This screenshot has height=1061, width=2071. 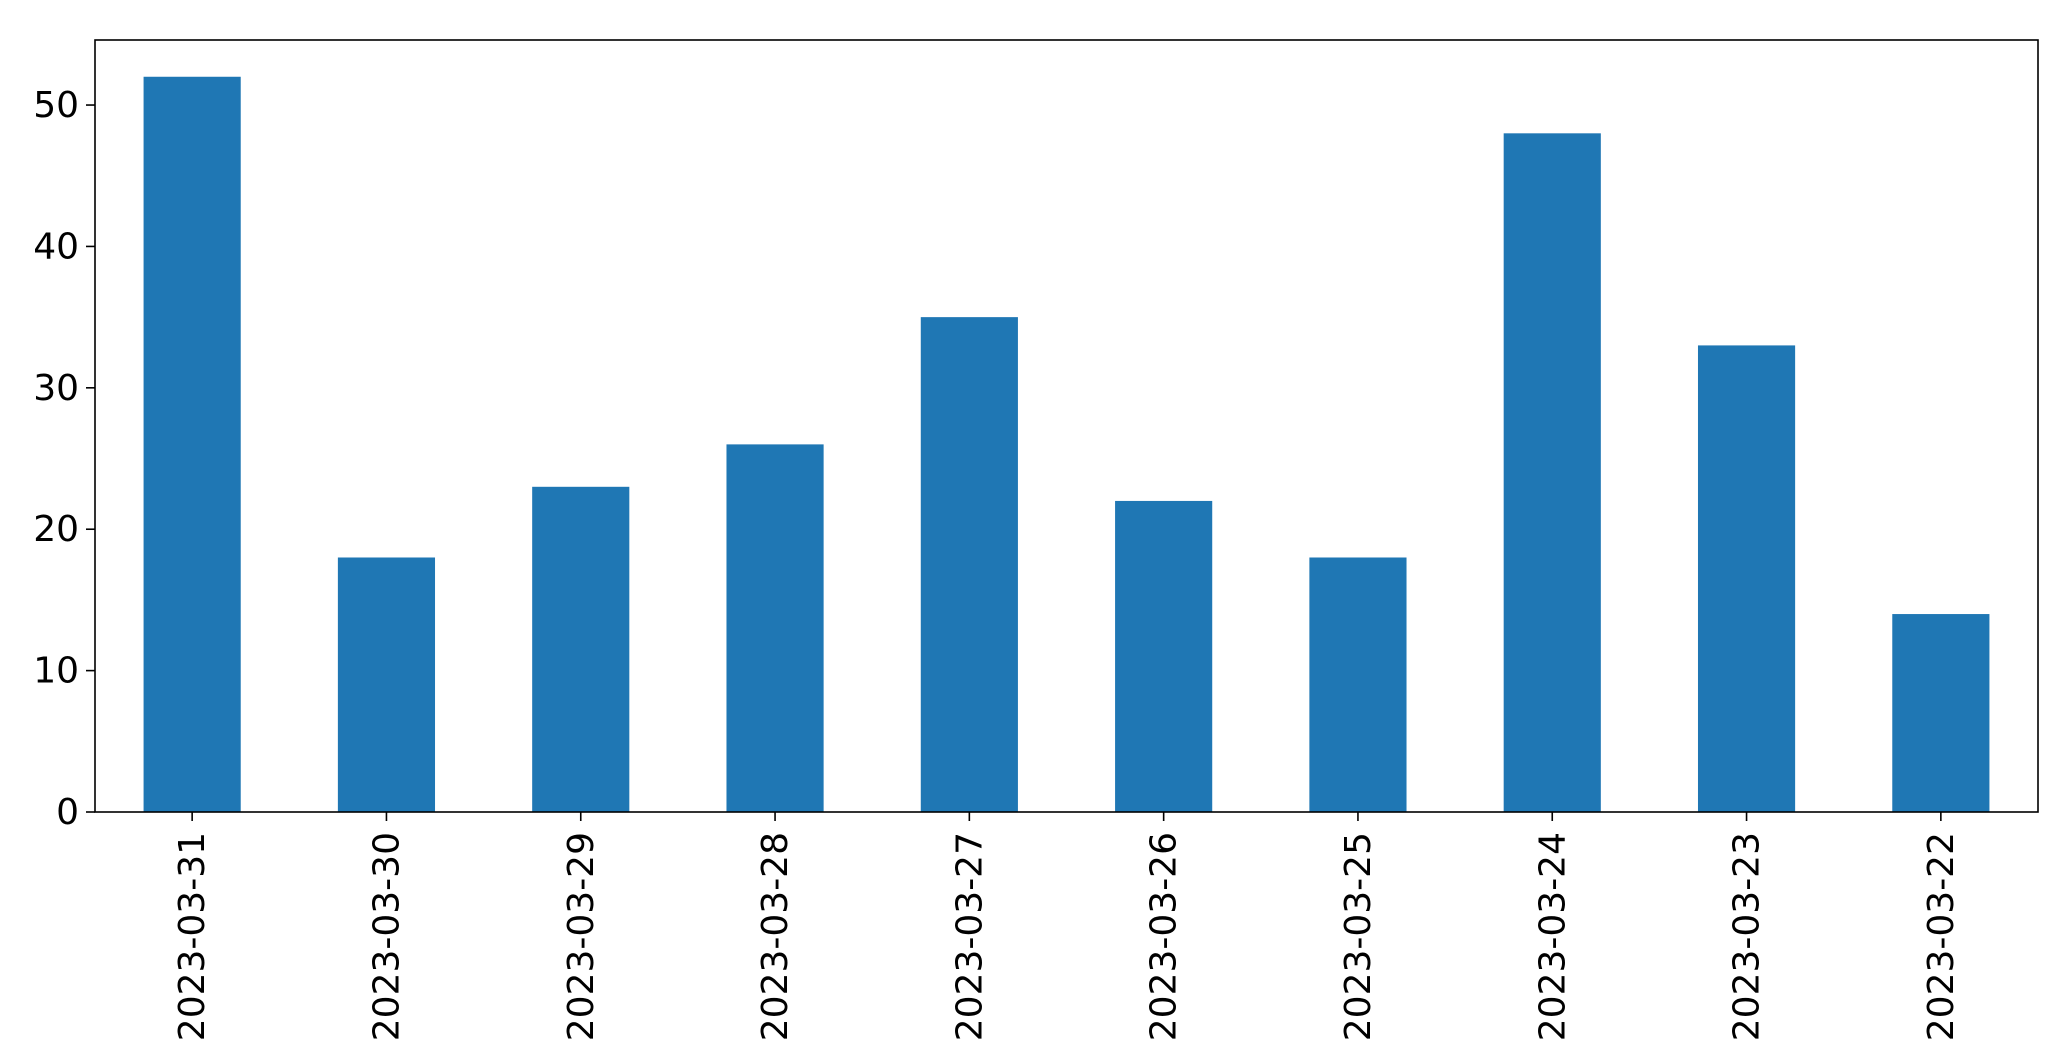 What do you see at coordinates (56, 671) in the screenshot?
I see `y-tick-label: 10` at bounding box center [56, 671].